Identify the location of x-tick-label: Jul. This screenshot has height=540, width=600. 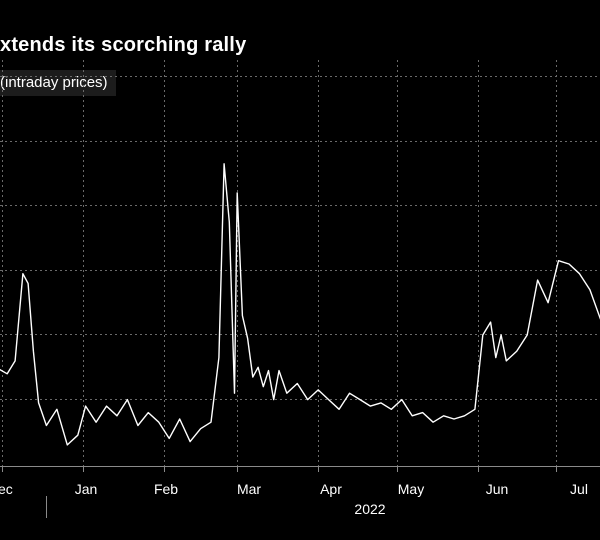
(579, 489).